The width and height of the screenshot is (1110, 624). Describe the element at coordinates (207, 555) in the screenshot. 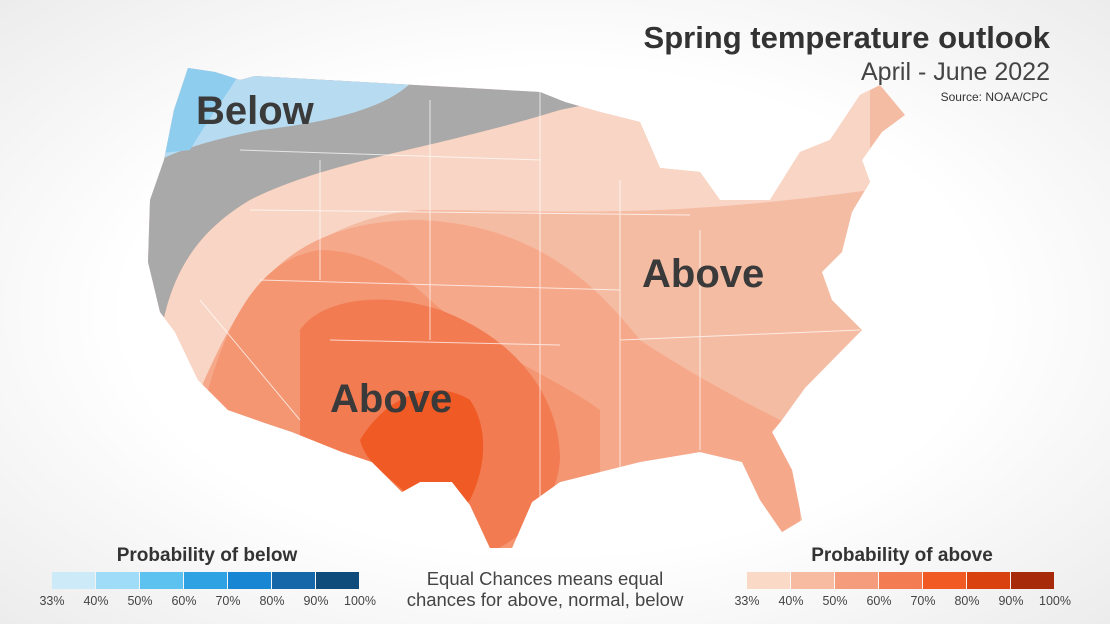

I see `legend-title: Probability of below` at that location.